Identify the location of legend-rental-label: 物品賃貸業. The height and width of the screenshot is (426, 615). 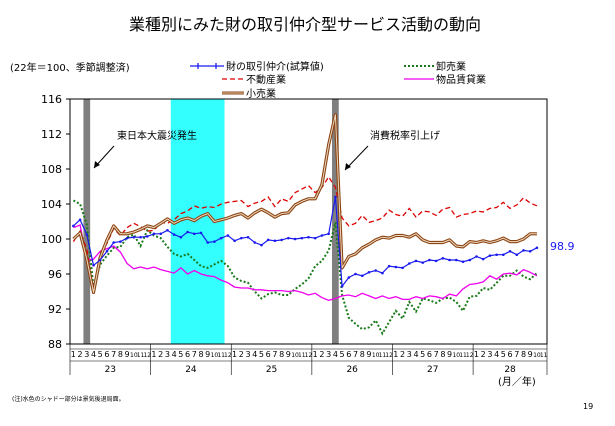
(461, 79).